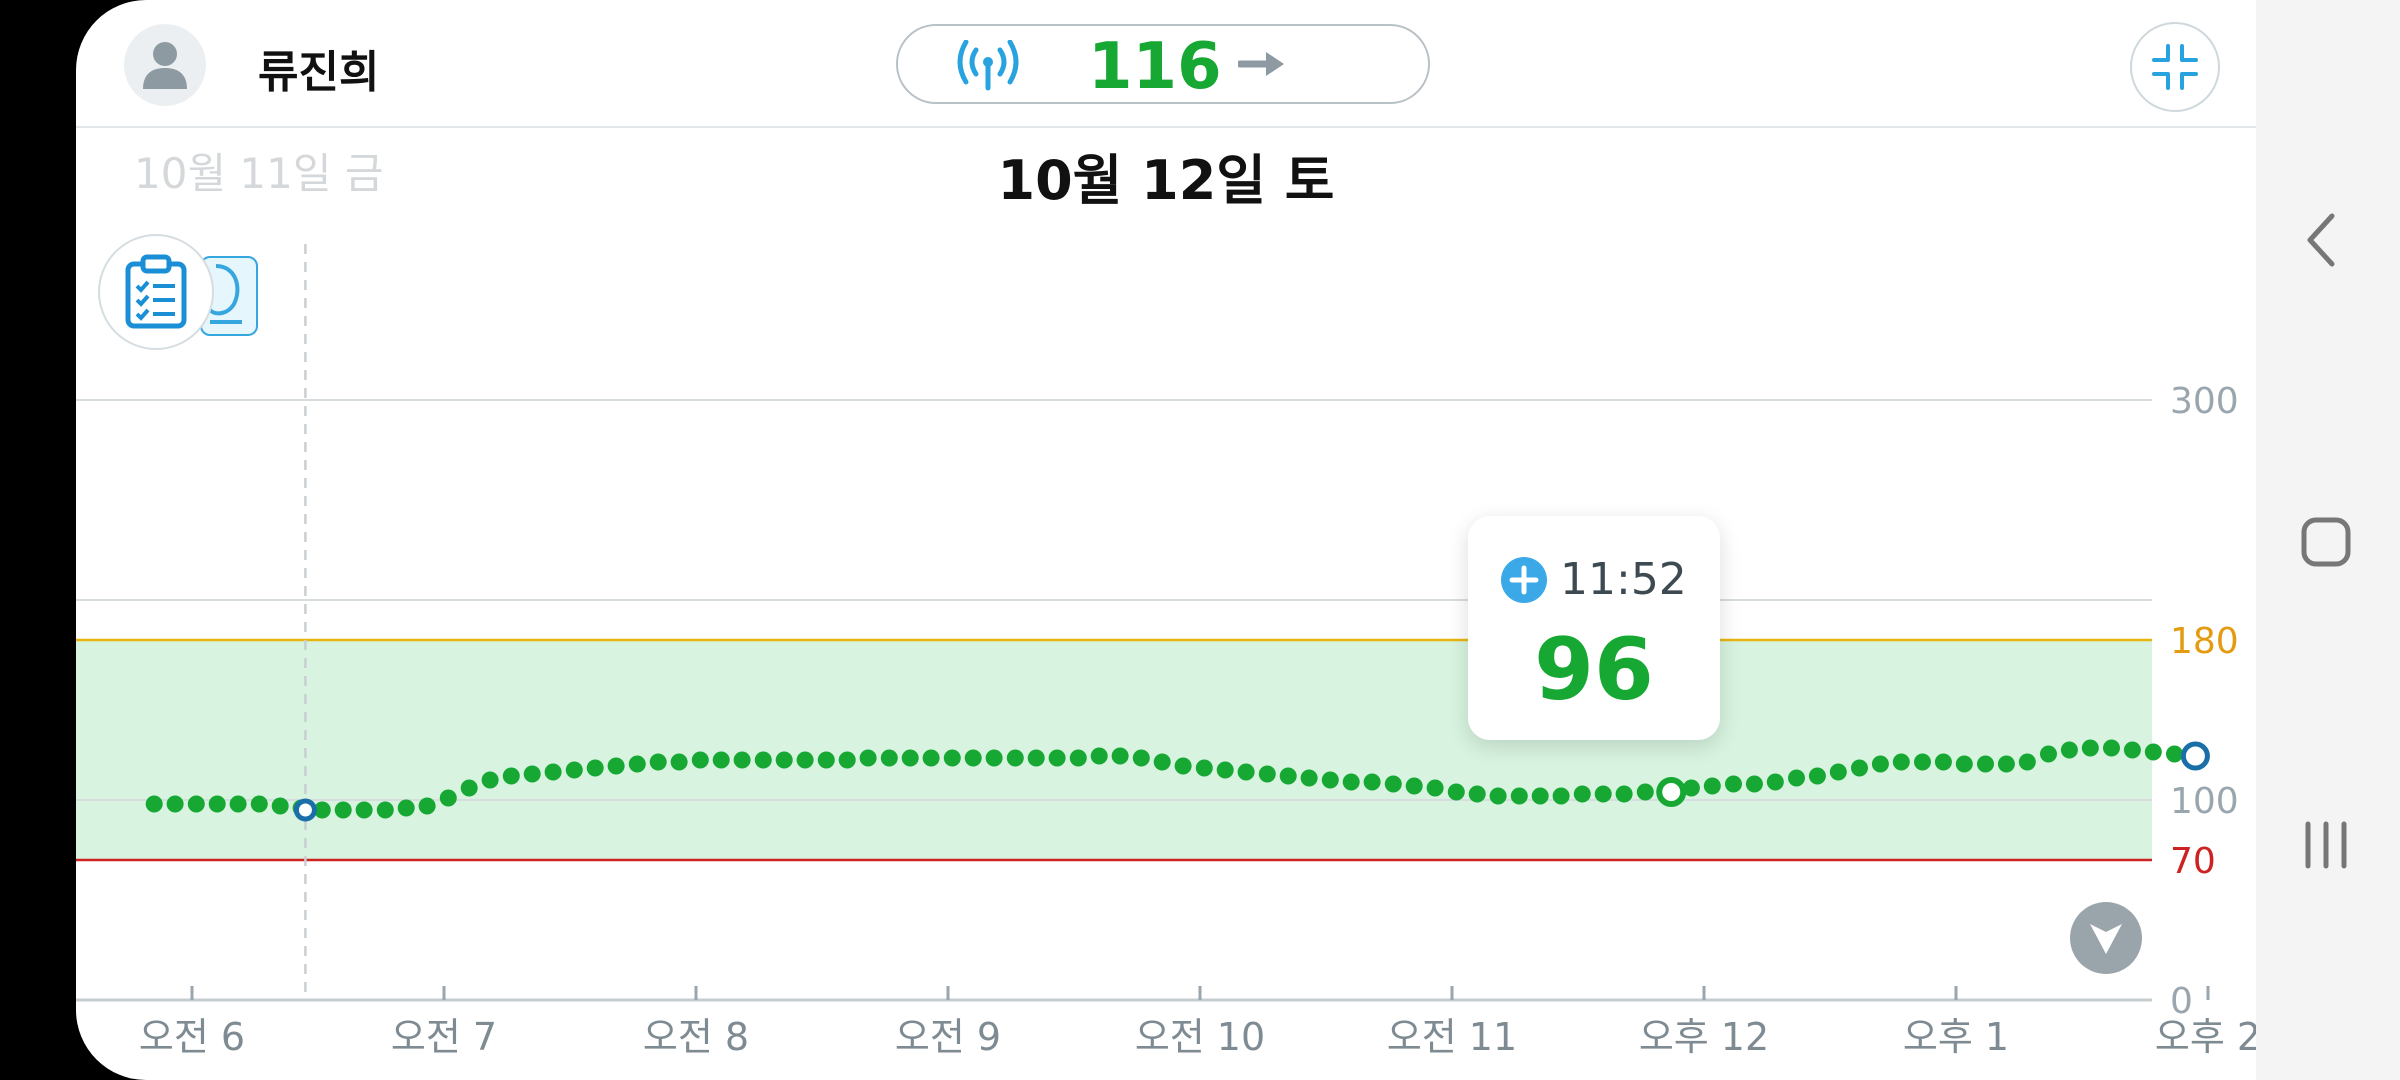 This screenshot has width=2400, height=1080. I want to click on collapse-button, so click(2175, 67).